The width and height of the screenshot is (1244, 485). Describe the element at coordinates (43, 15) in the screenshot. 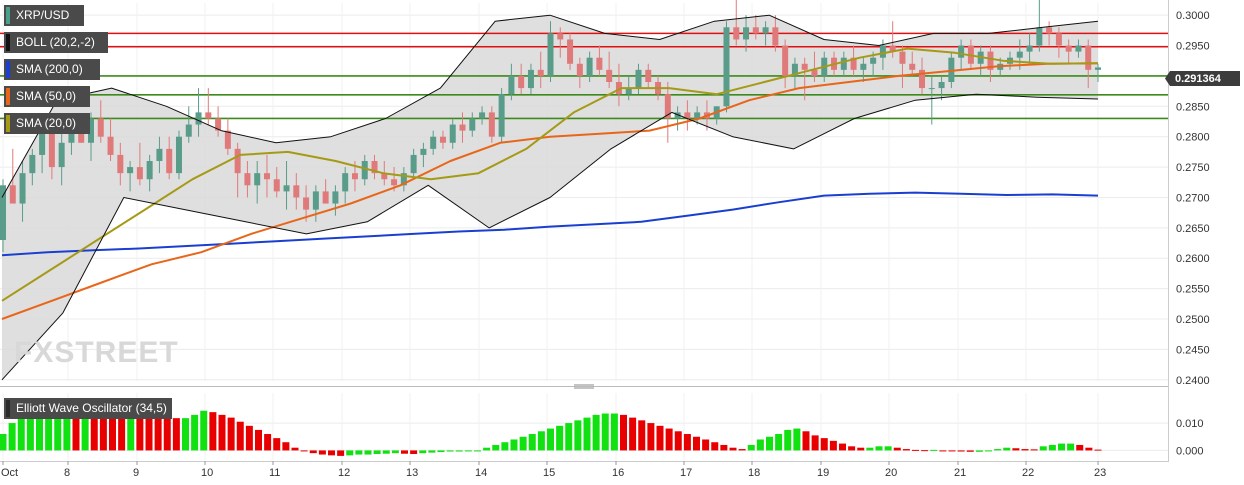

I see `legend-label: XRP/USD` at that location.